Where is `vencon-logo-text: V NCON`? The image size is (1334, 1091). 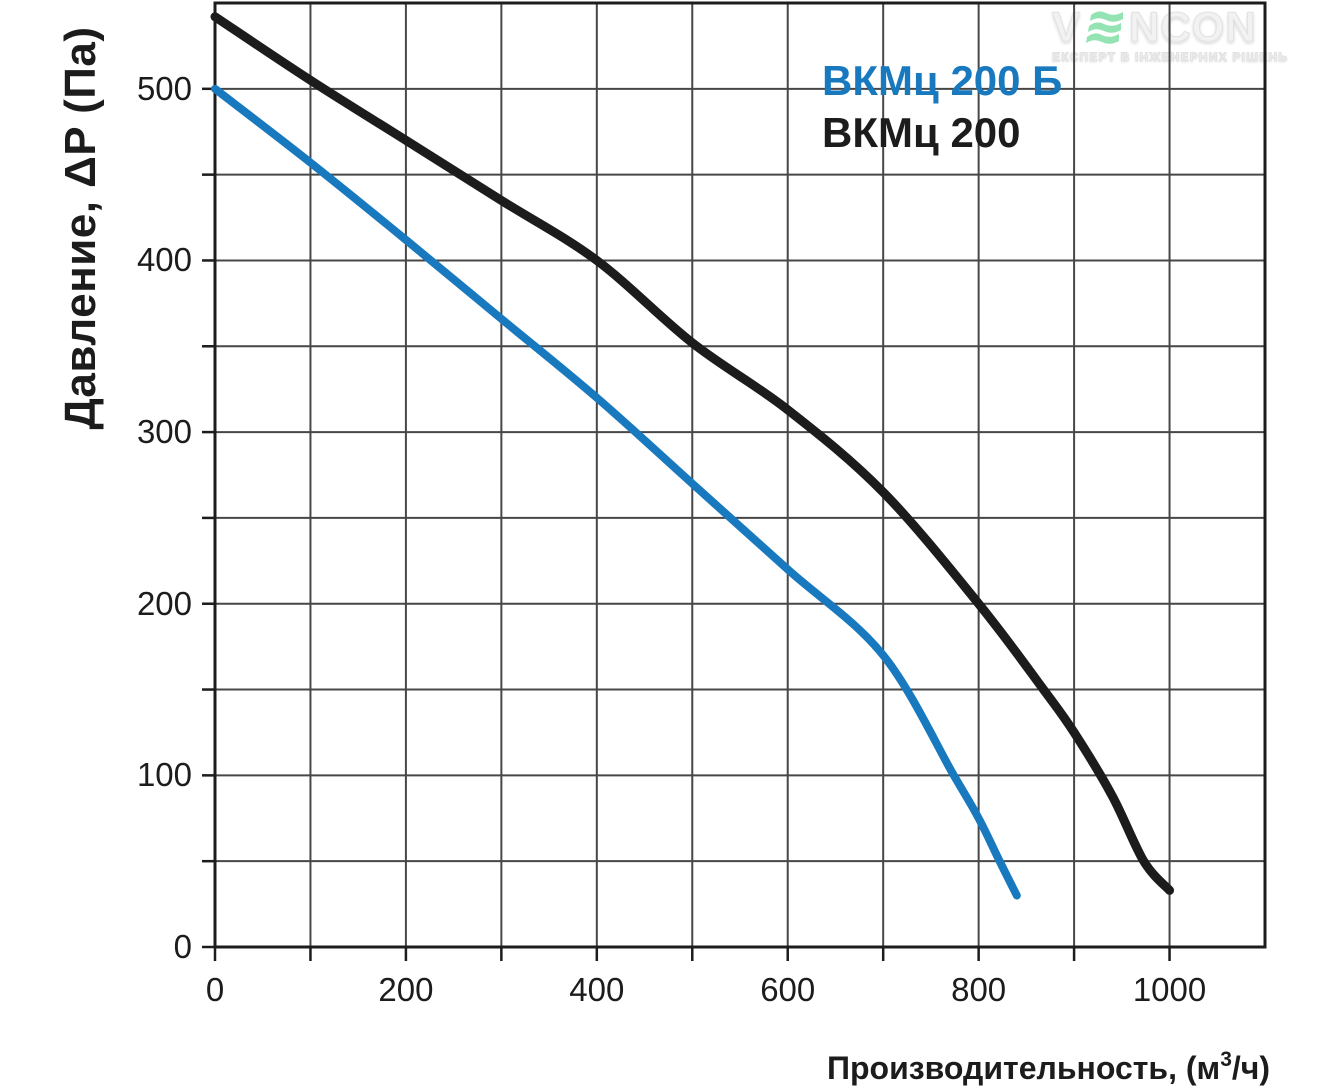 vencon-logo-text: V NCON is located at coordinates (1169, 26).